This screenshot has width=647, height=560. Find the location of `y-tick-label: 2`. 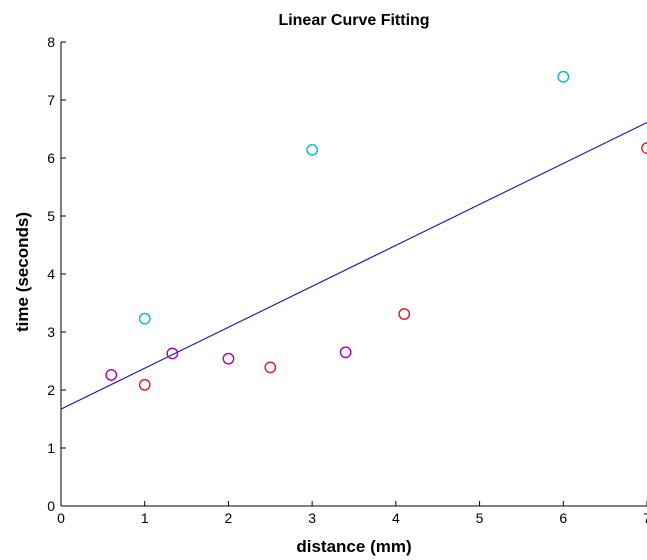

y-tick-label: 2 is located at coordinates (51, 390).